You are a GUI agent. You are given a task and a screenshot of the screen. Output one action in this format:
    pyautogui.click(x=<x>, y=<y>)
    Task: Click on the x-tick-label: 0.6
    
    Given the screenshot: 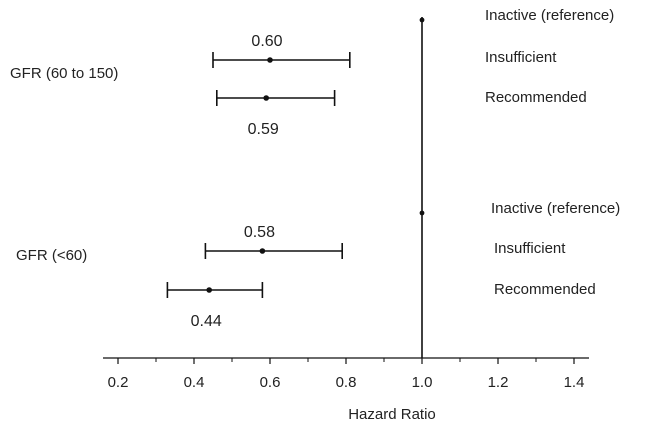 What is the action you would take?
    pyautogui.click(x=270, y=382)
    